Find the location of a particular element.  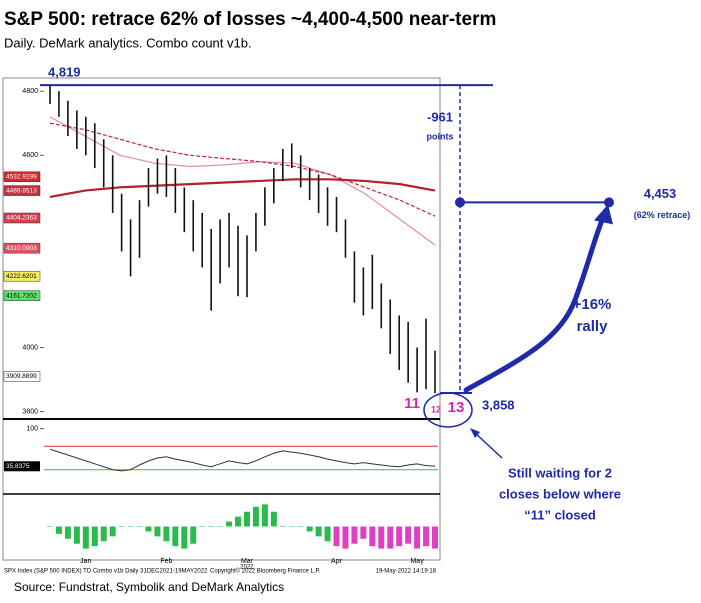

rally-label: +16% is located at coordinates (592, 304).